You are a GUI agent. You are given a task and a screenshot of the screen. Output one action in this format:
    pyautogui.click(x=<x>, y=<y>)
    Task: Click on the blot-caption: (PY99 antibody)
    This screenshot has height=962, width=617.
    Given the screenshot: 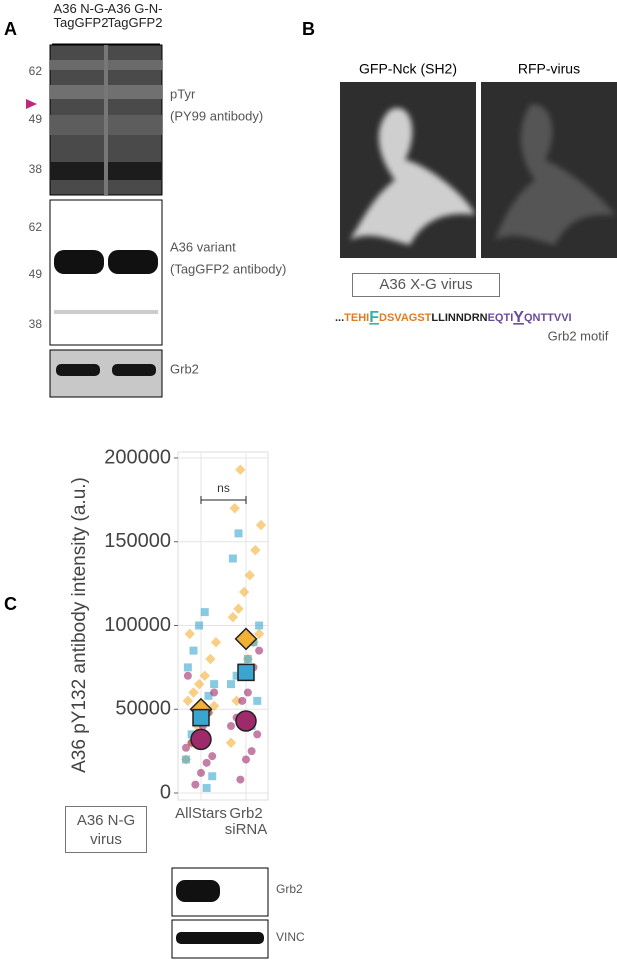 What is the action you would take?
    pyautogui.click(x=216, y=115)
    